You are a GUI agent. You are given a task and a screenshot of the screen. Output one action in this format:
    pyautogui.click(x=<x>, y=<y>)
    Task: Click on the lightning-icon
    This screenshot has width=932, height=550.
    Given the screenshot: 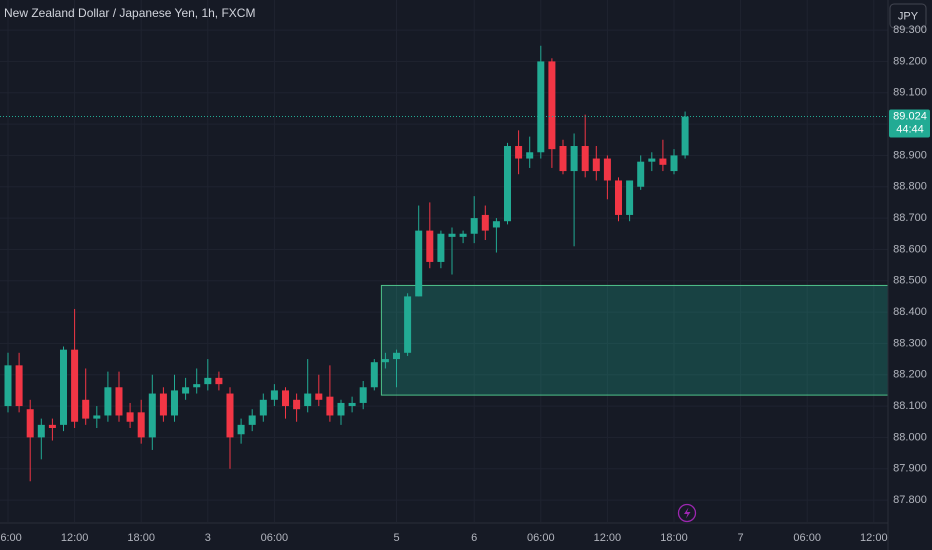 What is the action you would take?
    pyautogui.click(x=687, y=513)
    